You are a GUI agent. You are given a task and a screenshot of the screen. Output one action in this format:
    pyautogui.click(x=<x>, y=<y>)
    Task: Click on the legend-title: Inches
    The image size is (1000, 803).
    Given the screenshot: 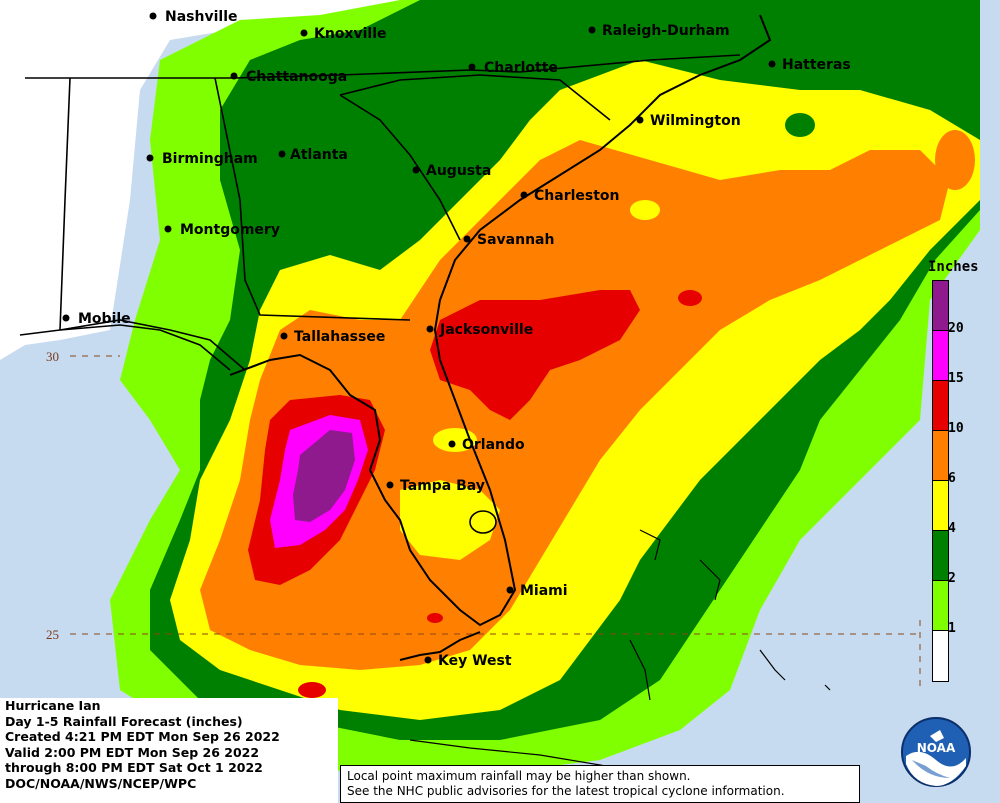 What is the action you would take?
    pyautogui.click(x=953, y=267)
    